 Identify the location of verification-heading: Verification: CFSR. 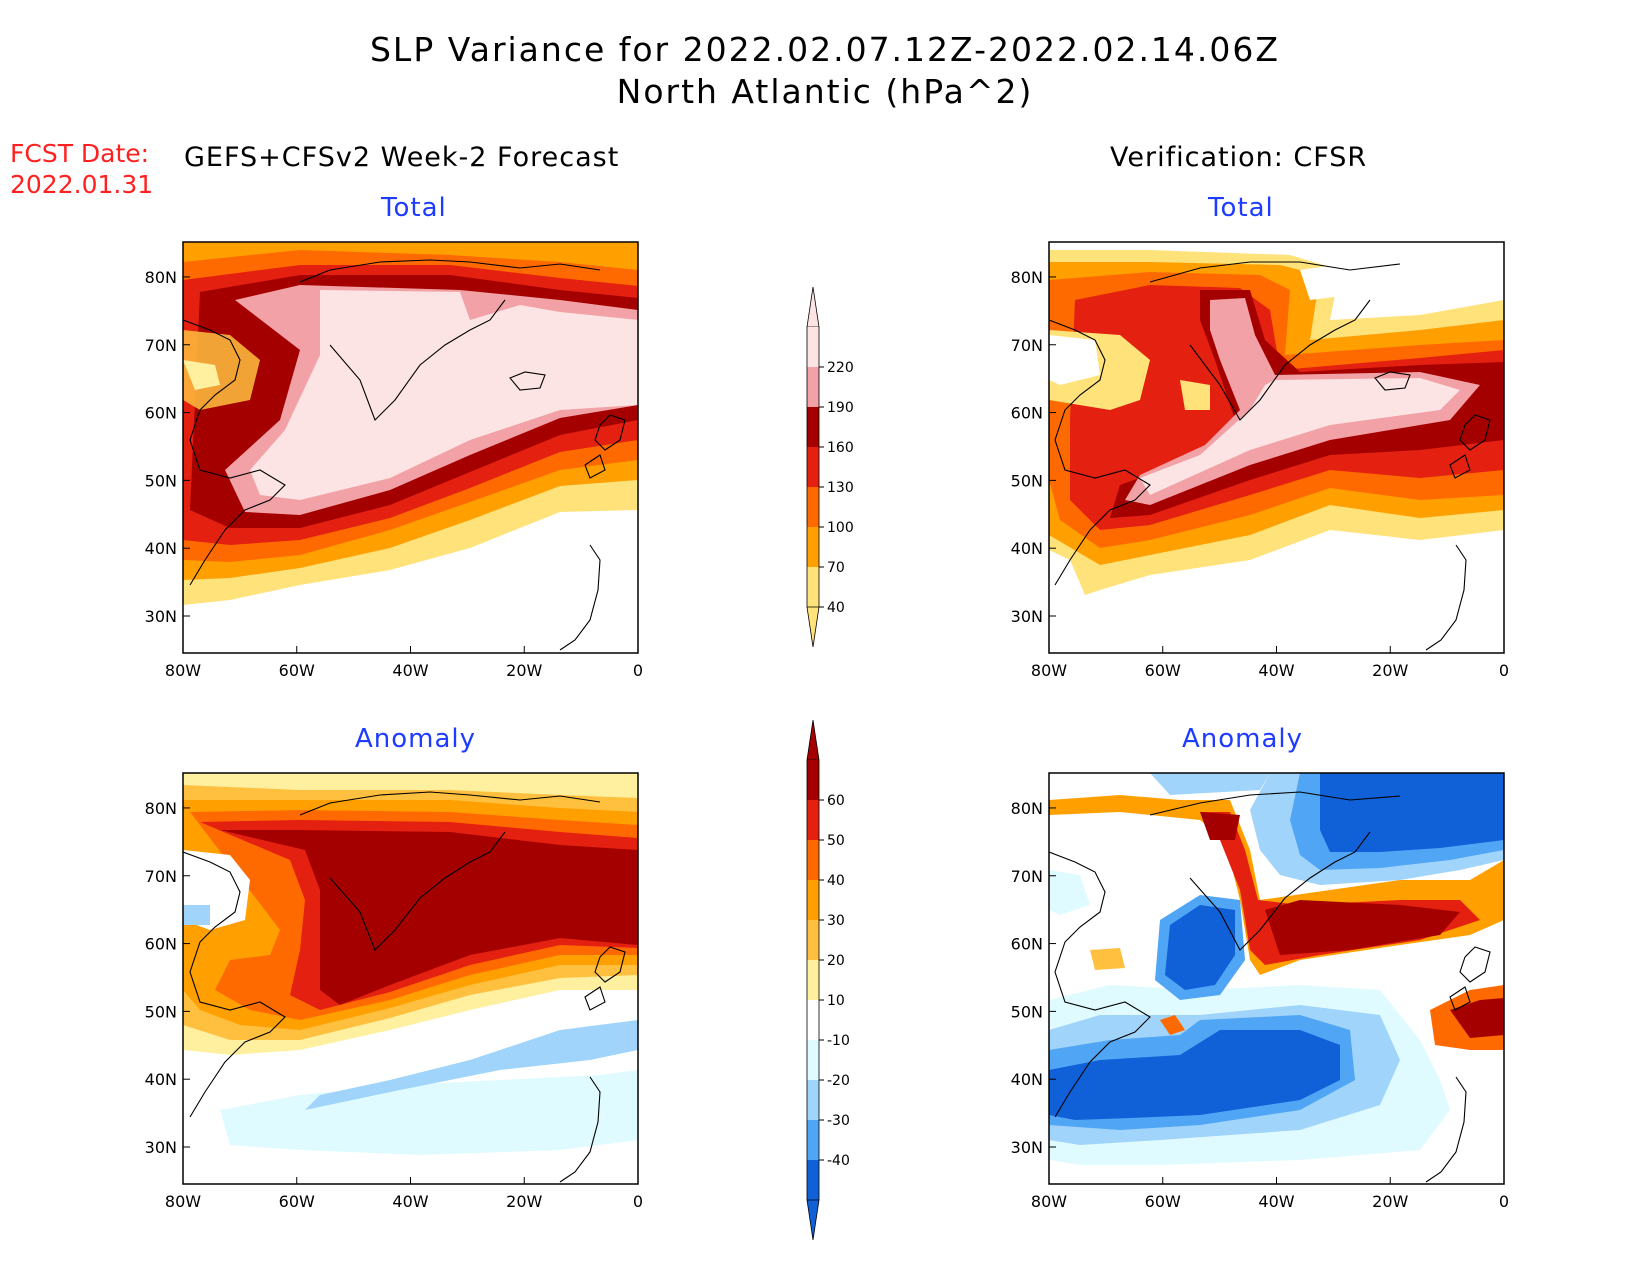
(1239, 157).